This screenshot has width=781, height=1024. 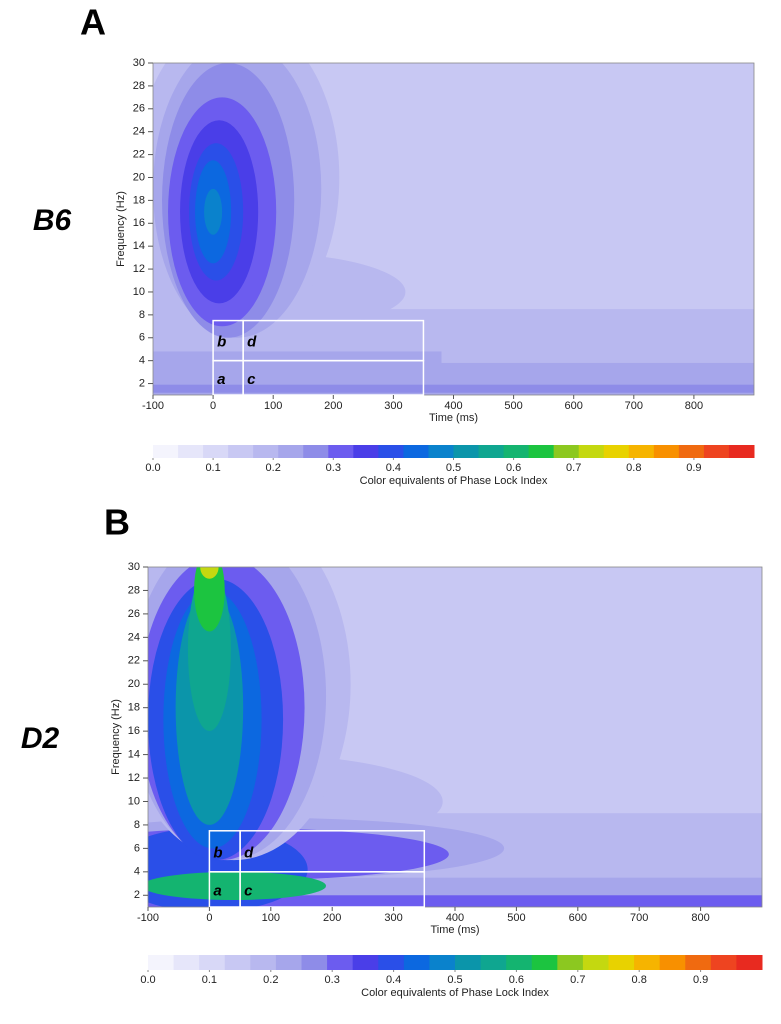 I want to click on y-tick-label: 14, so click(x=139, y=246).